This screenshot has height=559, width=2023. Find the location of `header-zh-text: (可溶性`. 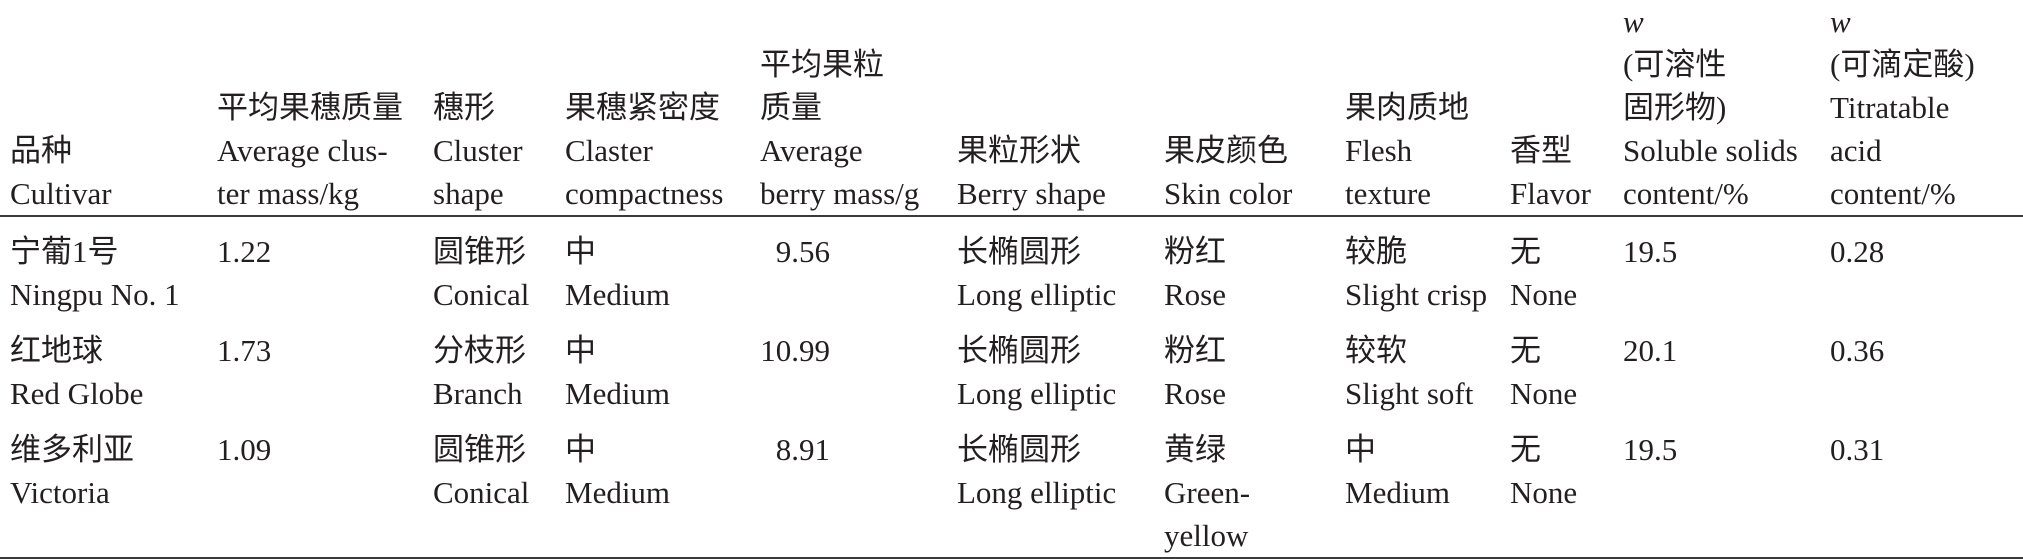

header-zh-text: (可溶性 is located at coordinates (1675, 64).